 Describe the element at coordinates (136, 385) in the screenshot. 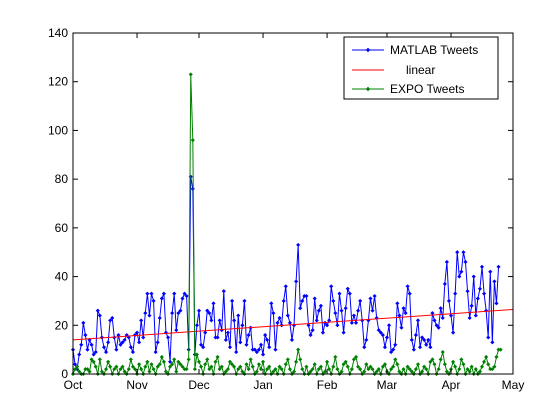

I see `x-tick-label: Nov` at that location.